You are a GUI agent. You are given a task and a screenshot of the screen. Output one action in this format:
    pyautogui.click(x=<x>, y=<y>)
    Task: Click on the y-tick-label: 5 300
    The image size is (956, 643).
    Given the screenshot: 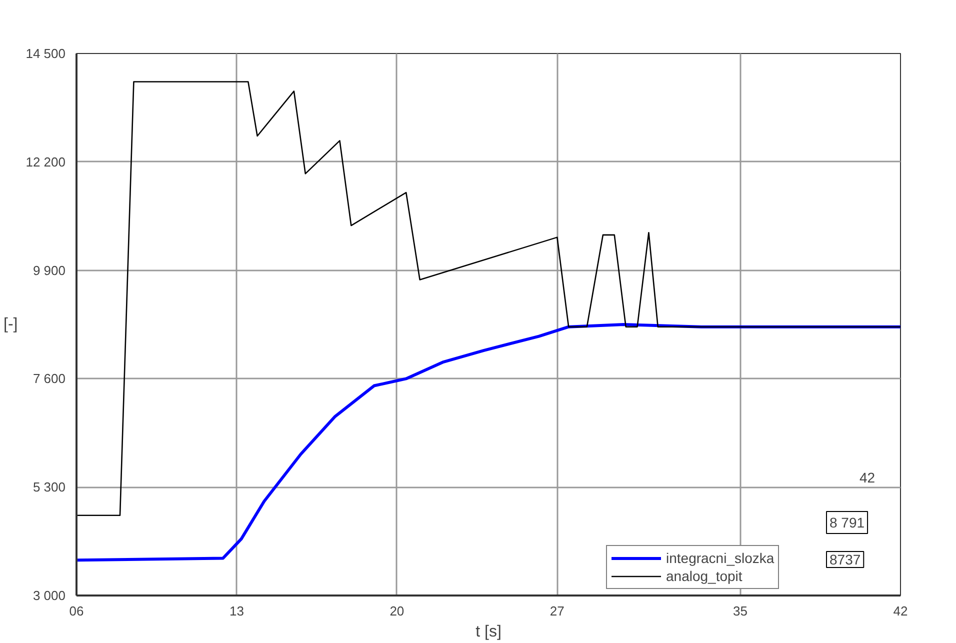 What is the action you would take?
    pyautogui.click(x=49, y=487)
    